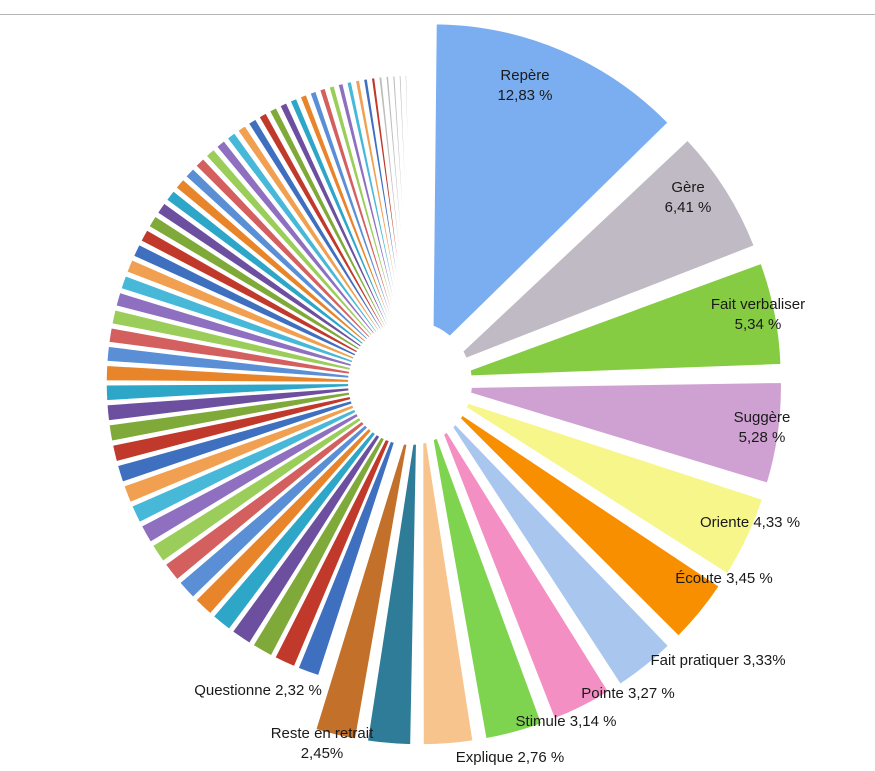  Describe the element at coordinates (258, 690) in the screenshot. I see `slice-label-12: Questionne 2,32 %` at that location.